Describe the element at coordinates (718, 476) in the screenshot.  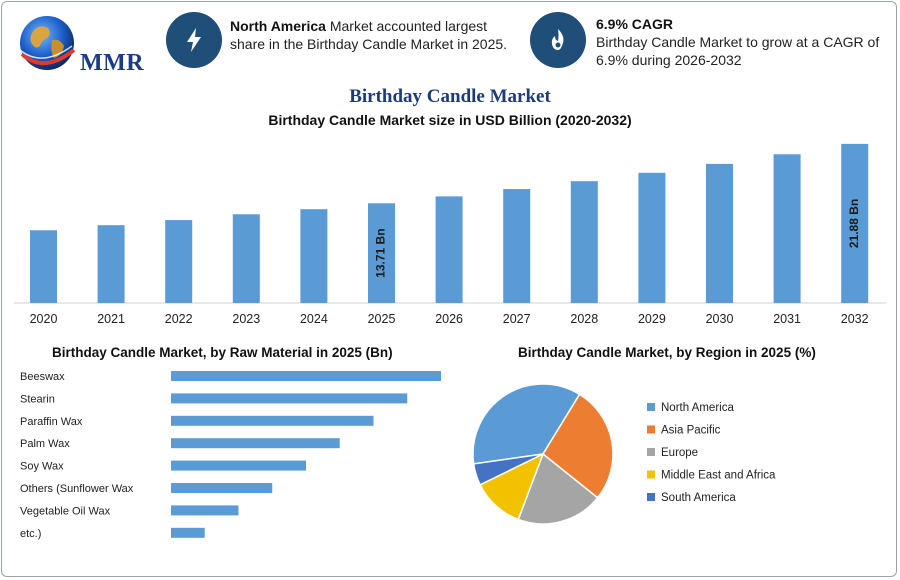
I see `legend-label-3: Middle East and Africa` at that location.